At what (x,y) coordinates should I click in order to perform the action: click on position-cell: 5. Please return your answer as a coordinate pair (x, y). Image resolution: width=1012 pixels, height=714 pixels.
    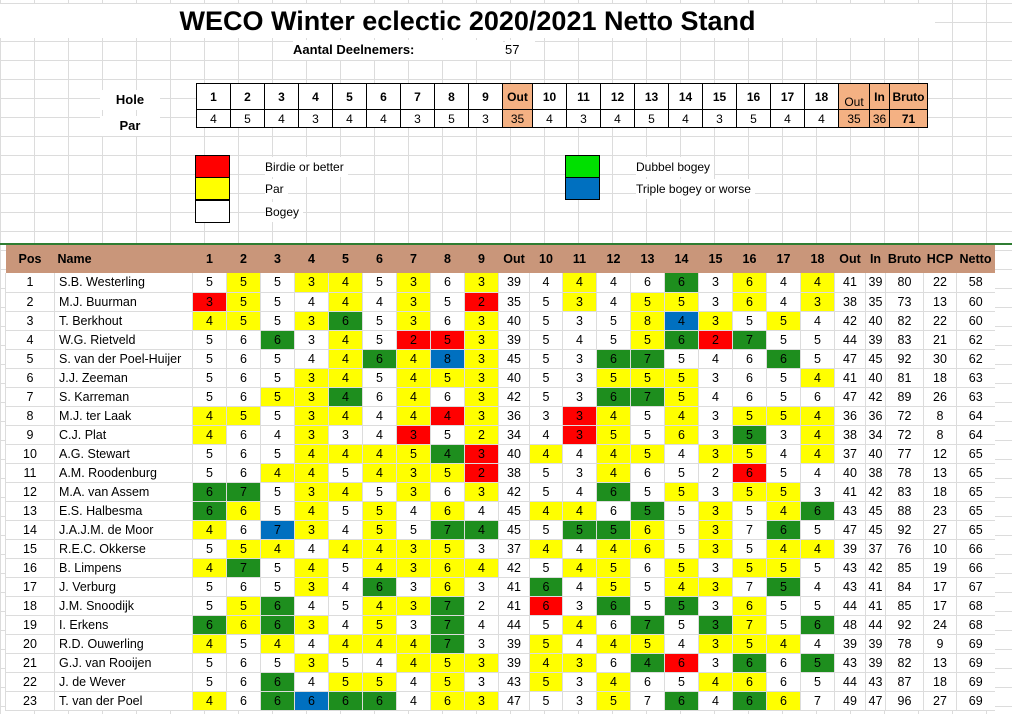
    Looking at the image, I should click on (30, 359).